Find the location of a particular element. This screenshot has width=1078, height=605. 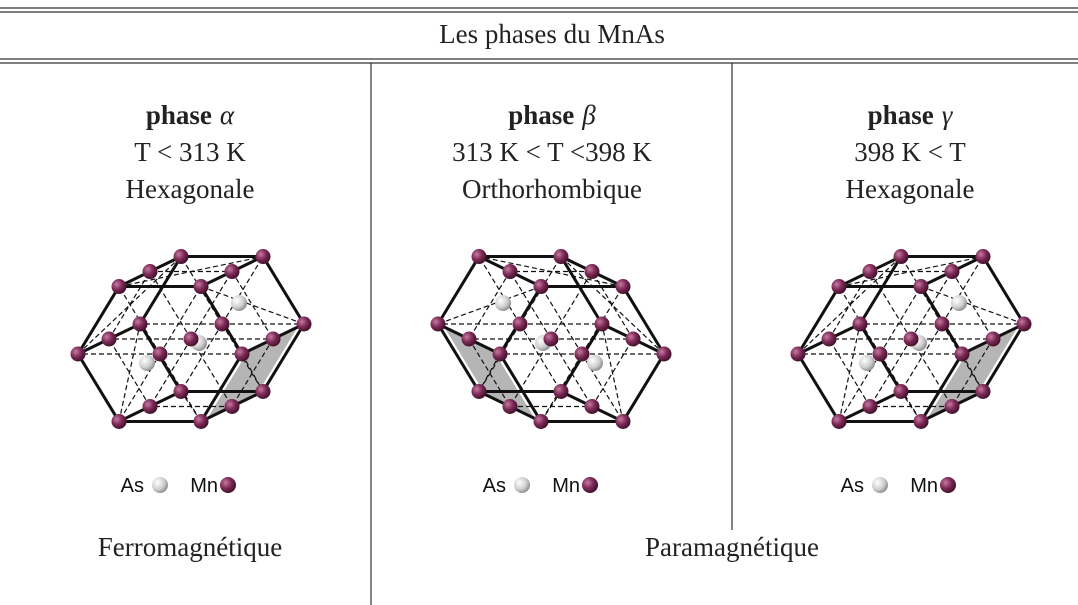

crystal-system: Orthorhombique is located at coordinates (552, 189).